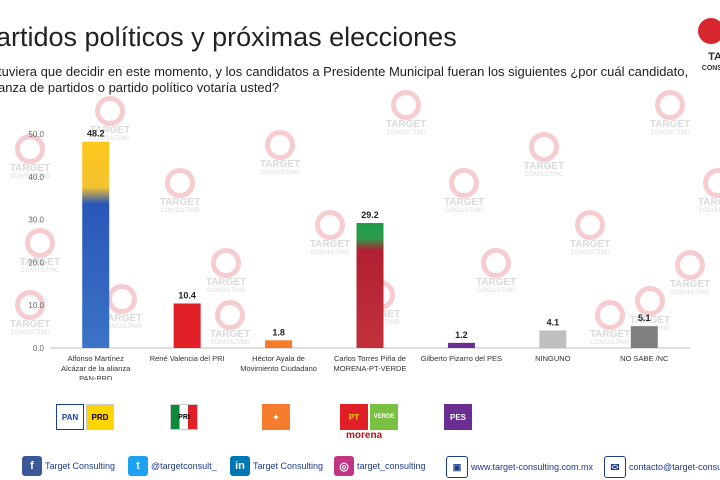 The height and width of the screenshot is (480, 720). I want to click on data-label: 1.2, so click(461, 335).